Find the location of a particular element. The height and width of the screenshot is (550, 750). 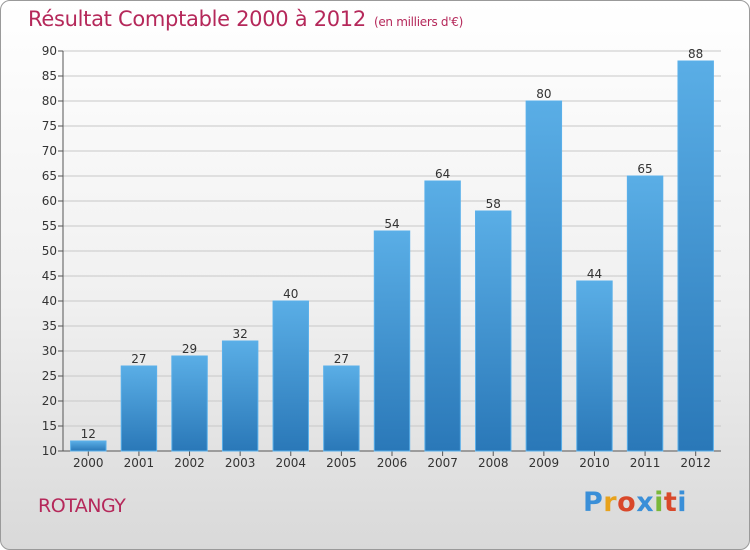

bar-2001 is located at coordinates (139, 408).